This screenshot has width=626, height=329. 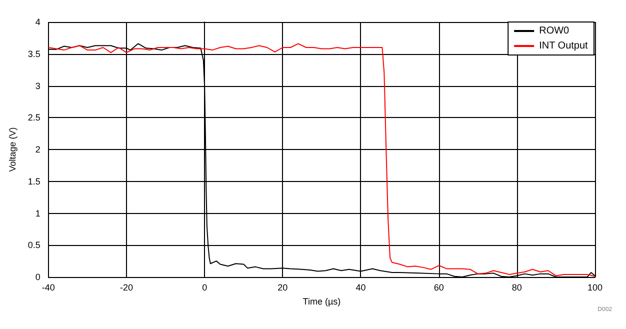 I want to click on x-tick-label: 100, so click(x=595, y=287).